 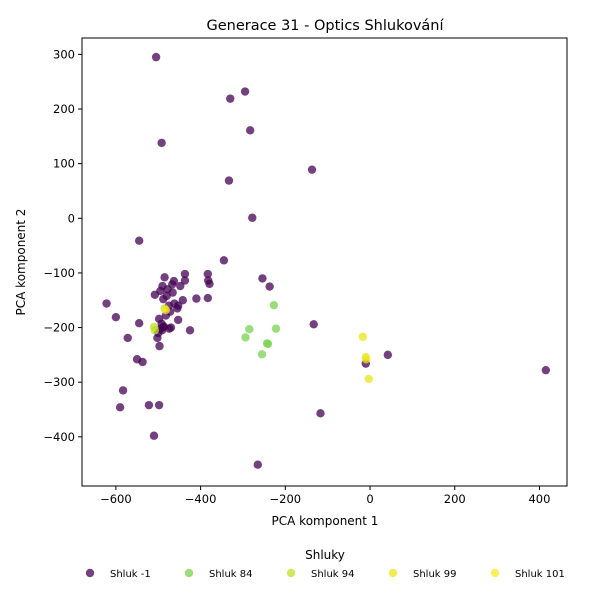 I want to click on legend-item: Shluk 94, so click(x=320, y=574).